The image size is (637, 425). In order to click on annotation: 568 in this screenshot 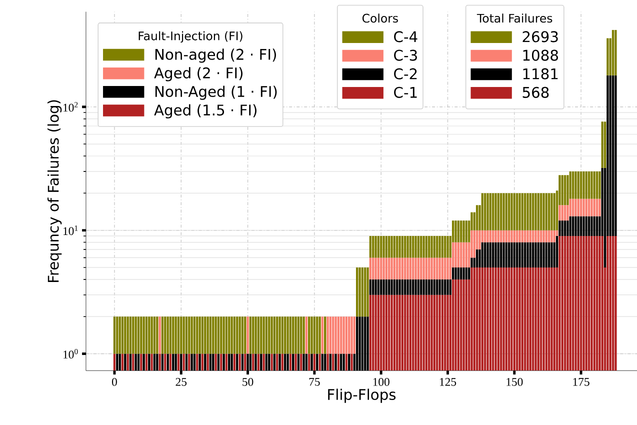, I will do `click(535, 92)`.